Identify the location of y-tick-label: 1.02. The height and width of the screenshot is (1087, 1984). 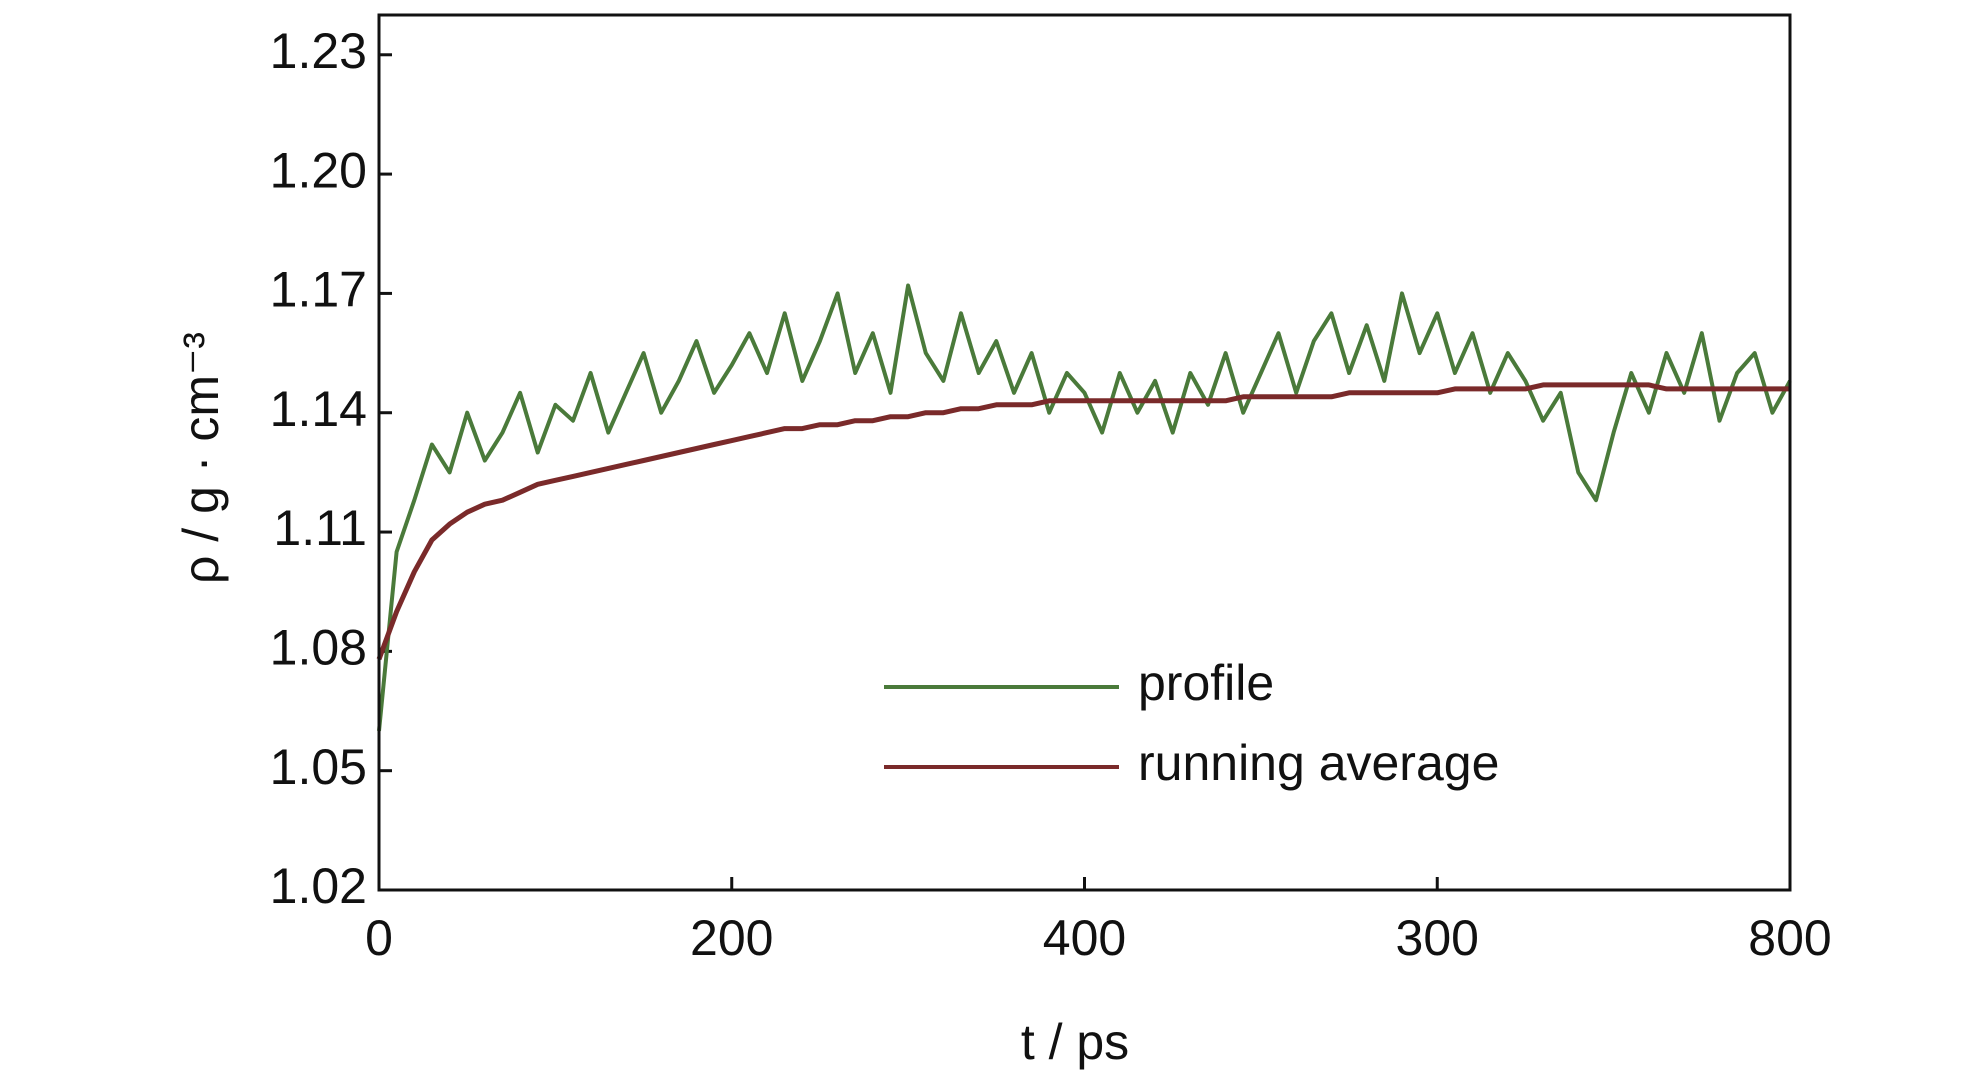
(318, 886).